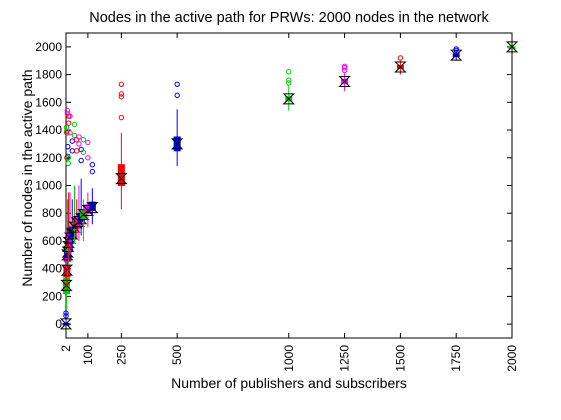 The image size is (561, 420). I want to click on y-tick-label: 2000, so click(48, 47).